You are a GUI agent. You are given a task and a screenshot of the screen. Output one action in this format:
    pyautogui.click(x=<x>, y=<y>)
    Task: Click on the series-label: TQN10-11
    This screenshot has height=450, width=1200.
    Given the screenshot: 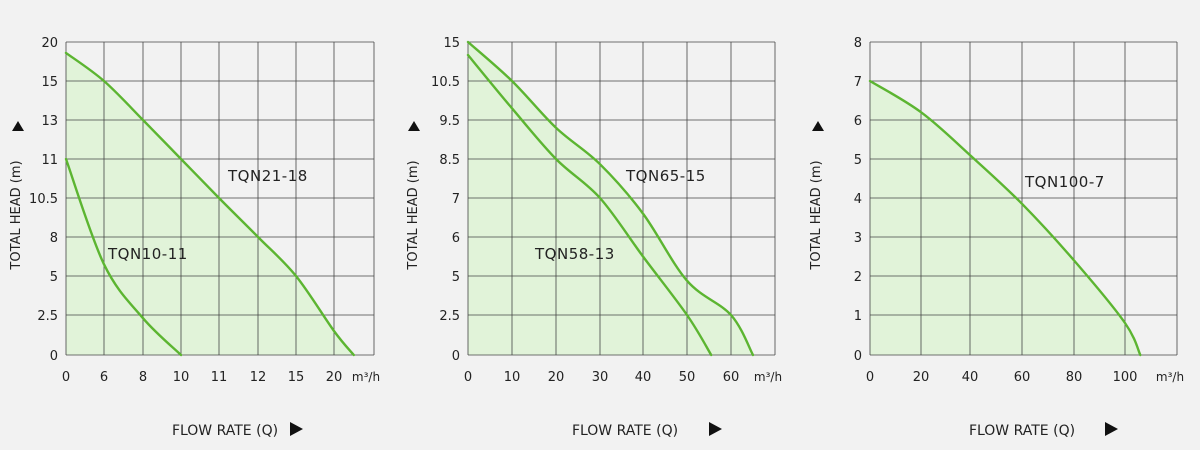 What is the action you would take?
    pyautogui.click(x=147, y=254)
    